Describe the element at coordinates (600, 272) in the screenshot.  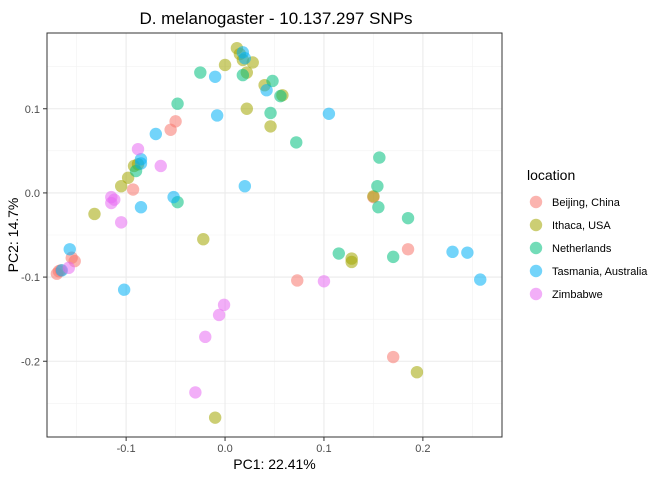
I see `legend-label: Tasmania, Australia` at that location.